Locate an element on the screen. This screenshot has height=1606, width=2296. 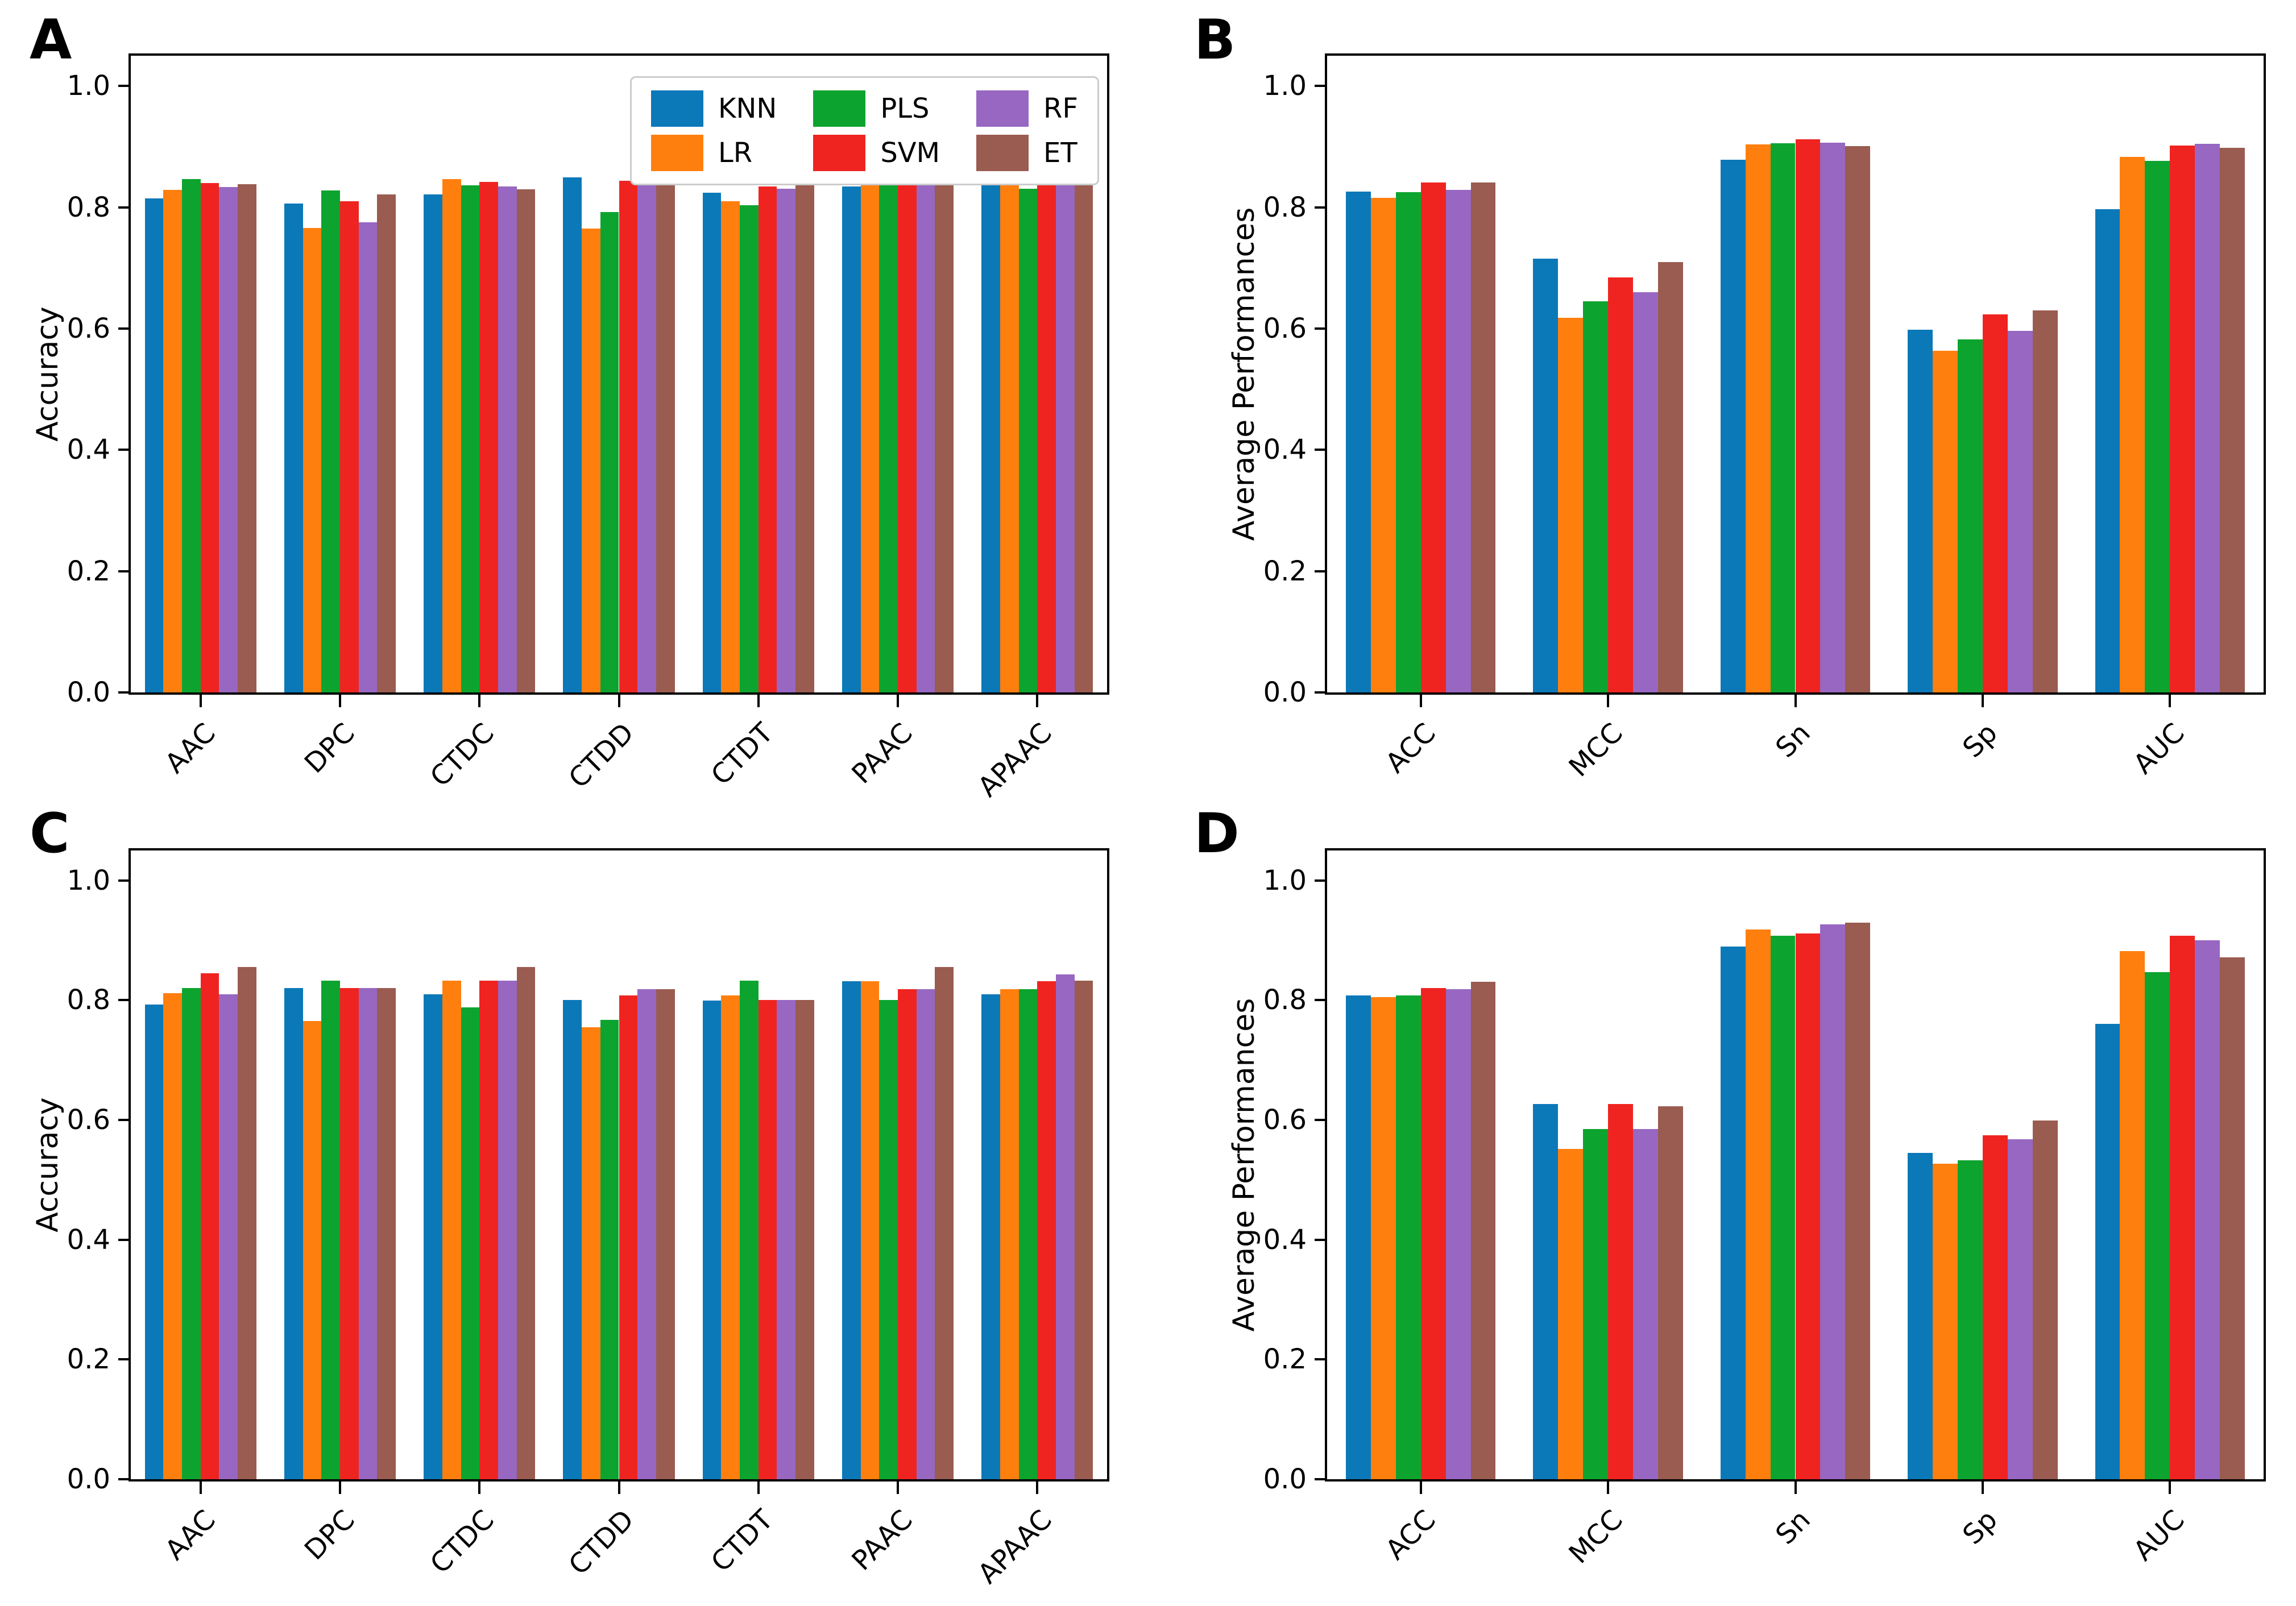
bar-svm-mcc is located at coordinates (1620, 484).